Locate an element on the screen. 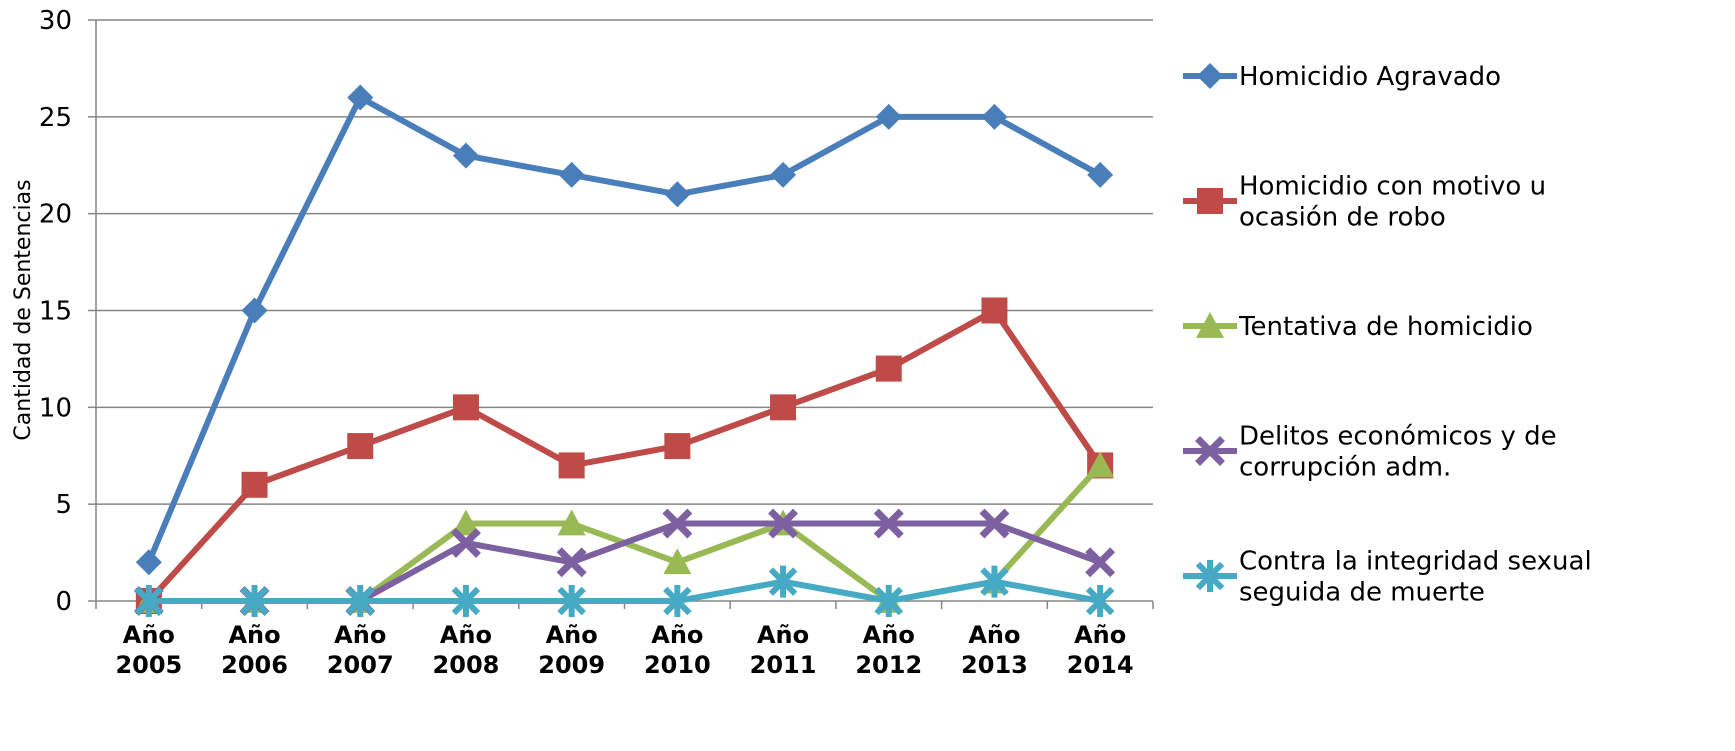 This screenshot has height=751, width=1735. legend-item-1: Homicidio Agravado is located at coordinates (1342, 77).